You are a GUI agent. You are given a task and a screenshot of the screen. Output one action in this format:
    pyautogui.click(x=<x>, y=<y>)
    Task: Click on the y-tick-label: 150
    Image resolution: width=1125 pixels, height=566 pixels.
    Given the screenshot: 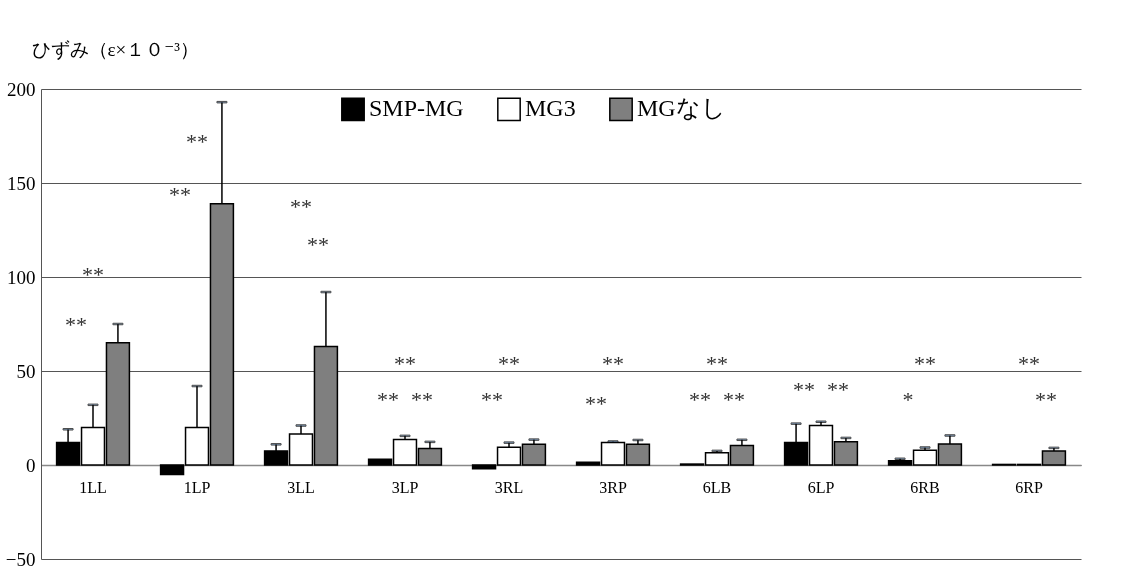 What is the action you would take?
    pyautogui.click(x=21, y=183)
    